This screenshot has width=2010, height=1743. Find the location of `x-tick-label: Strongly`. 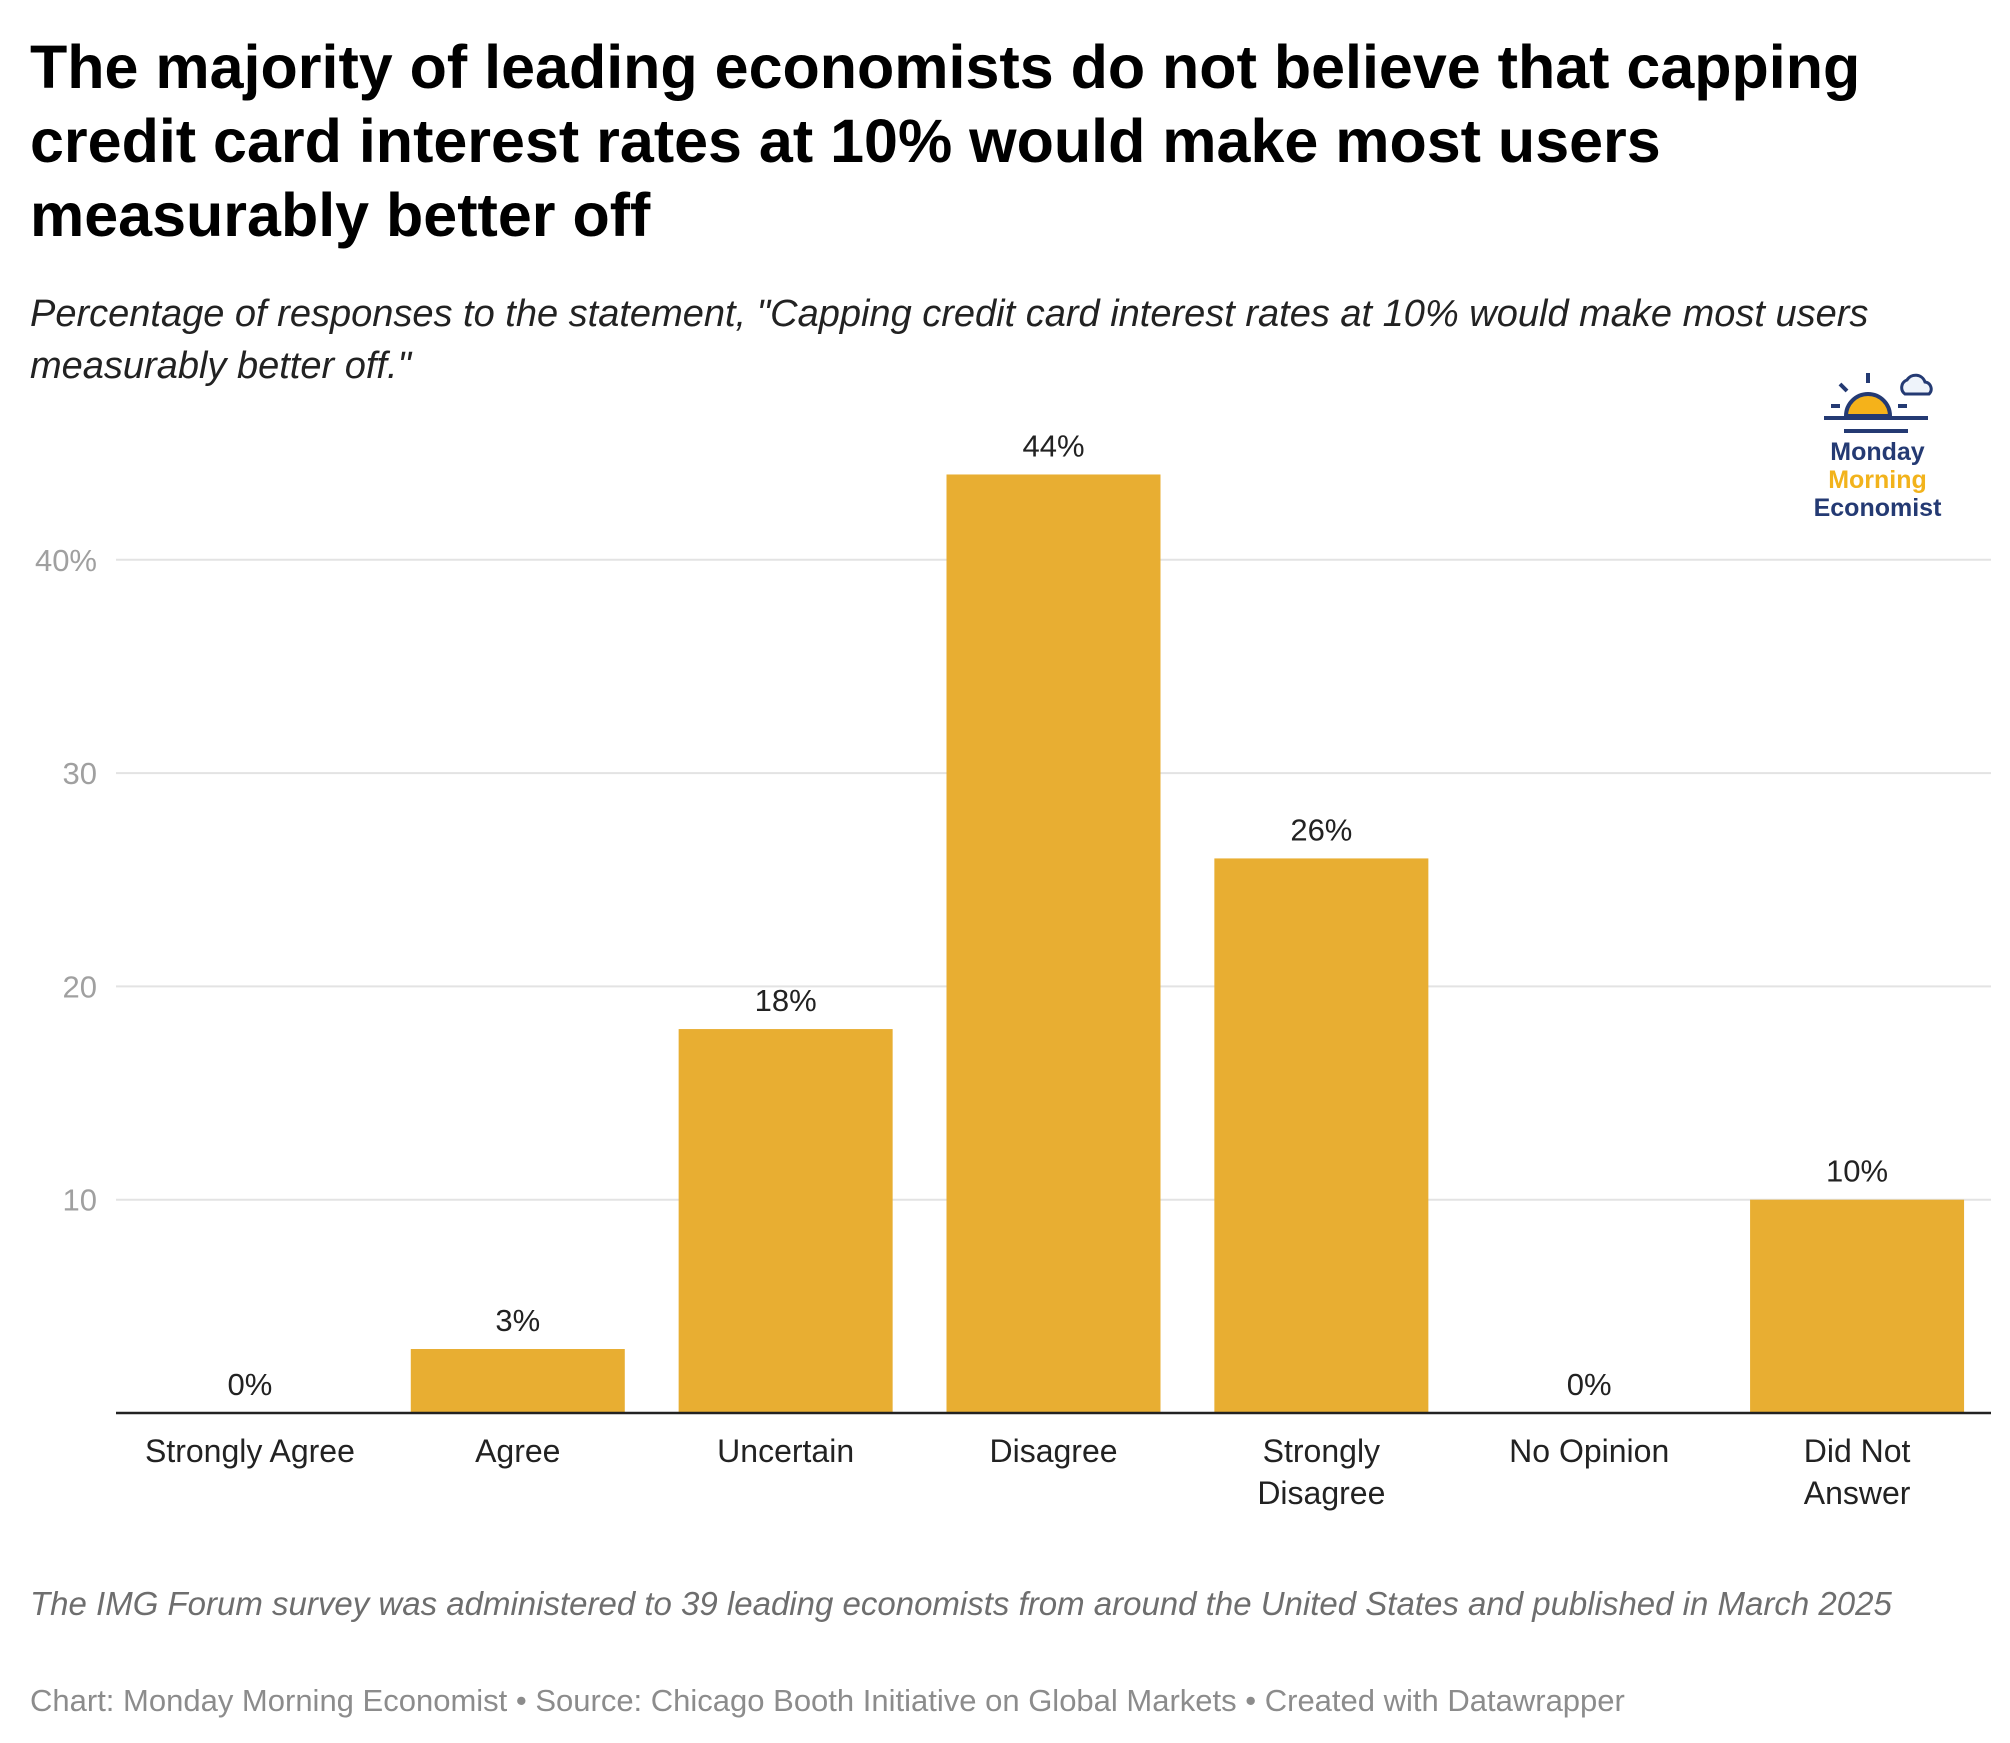

x-tick-label: Strongly is located at coordinates (1321, 1451).